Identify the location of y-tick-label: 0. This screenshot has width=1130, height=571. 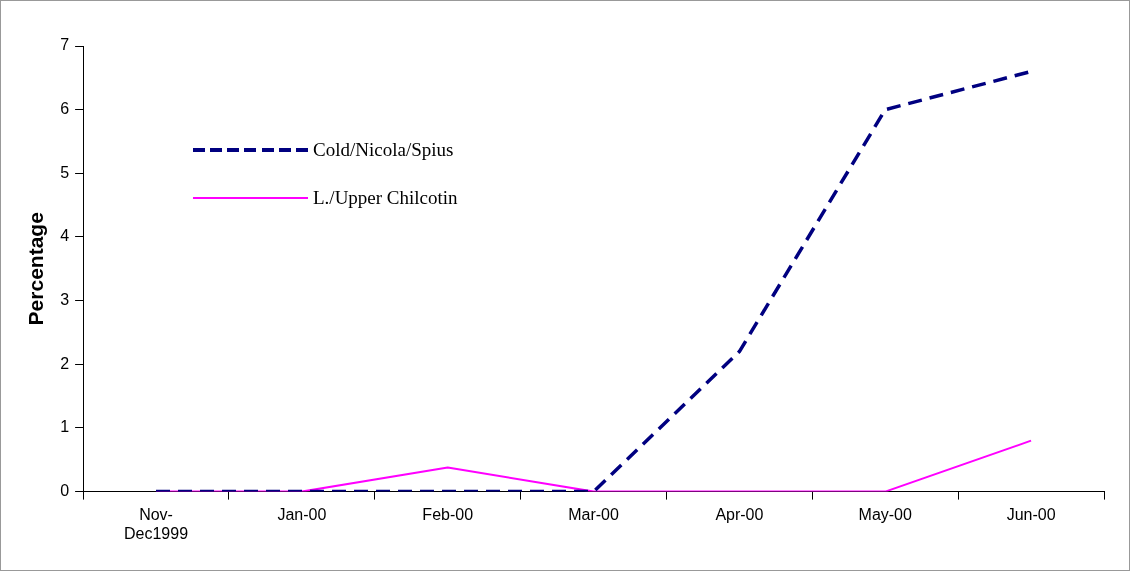
(65, 491).